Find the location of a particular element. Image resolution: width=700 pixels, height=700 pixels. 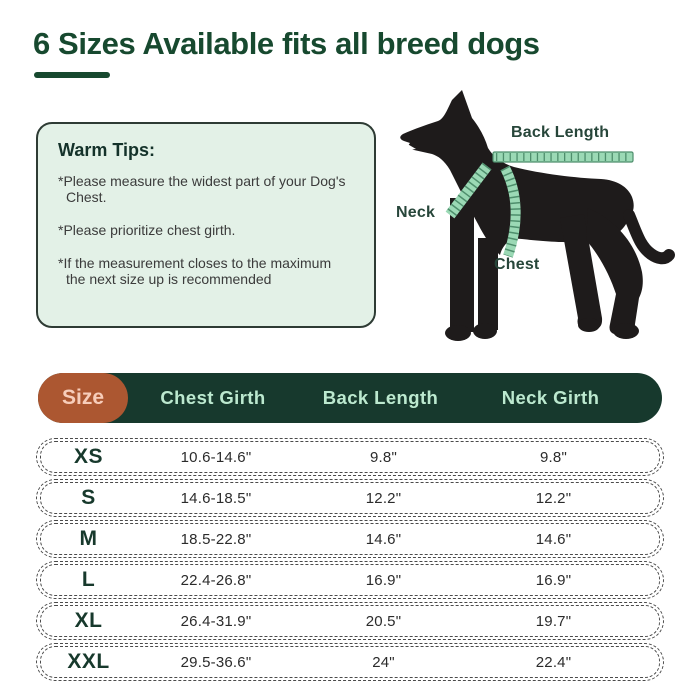

back-length-cell: 12.2" is located at coordinates (383, 498).